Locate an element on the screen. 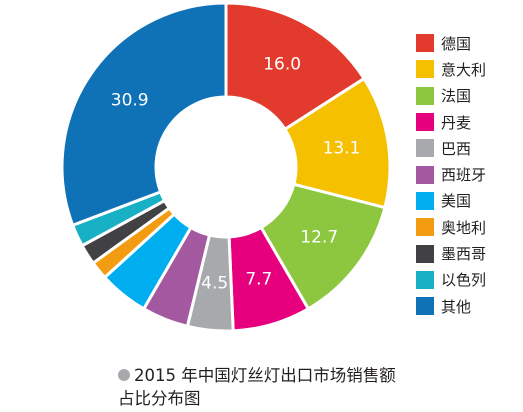  legend-label: 以色列 is located at coordinates (464, 280).